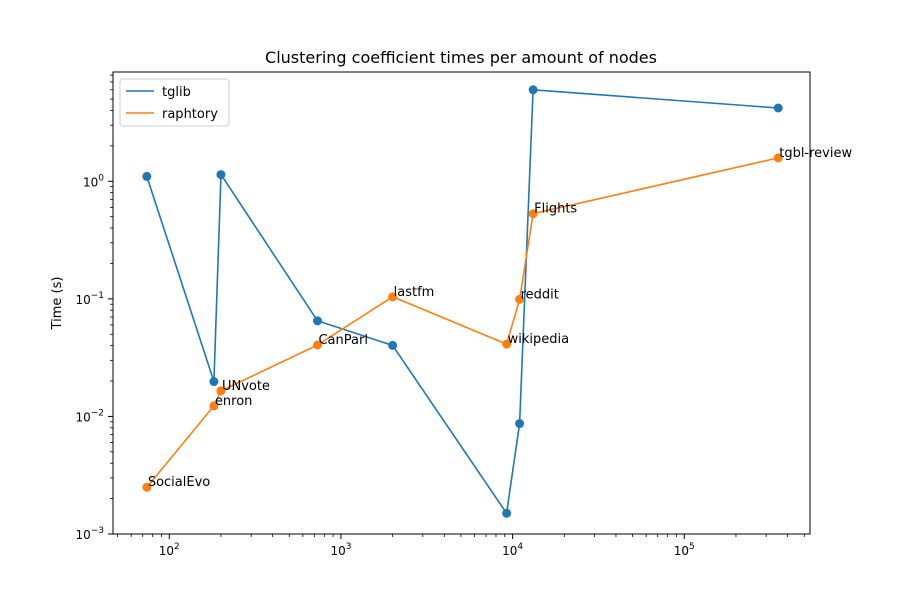  Describe the element at coordinates (246, 386) in the screenshot. I see `point-label-2: UNvote` at that location.